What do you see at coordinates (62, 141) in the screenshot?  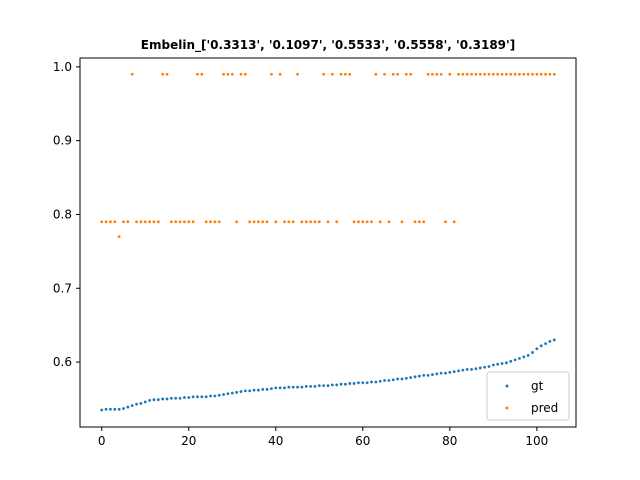 I see `y-tick-label: 0.9` at bounding box center [62, 141].